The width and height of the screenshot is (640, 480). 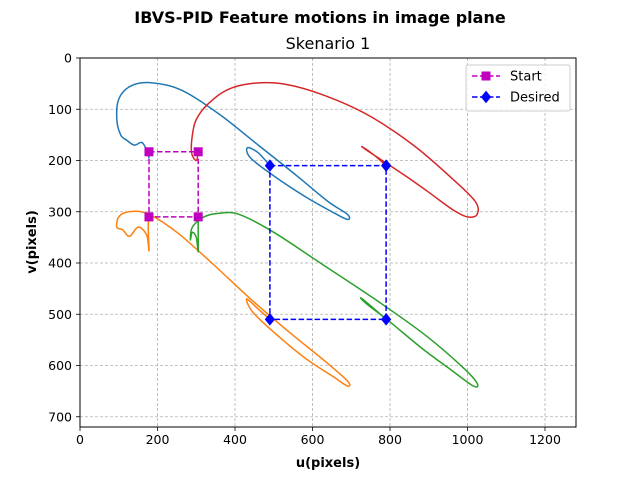 I want to click on y-tick-label: 400, so click(x=60, y=263).